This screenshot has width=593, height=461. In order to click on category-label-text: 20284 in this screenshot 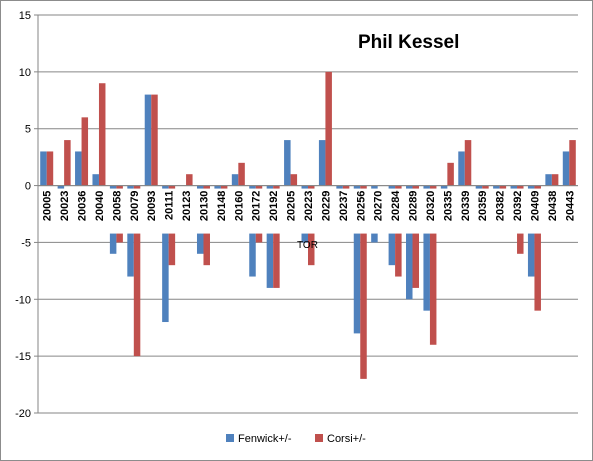, I will do `click(396, 205)`.